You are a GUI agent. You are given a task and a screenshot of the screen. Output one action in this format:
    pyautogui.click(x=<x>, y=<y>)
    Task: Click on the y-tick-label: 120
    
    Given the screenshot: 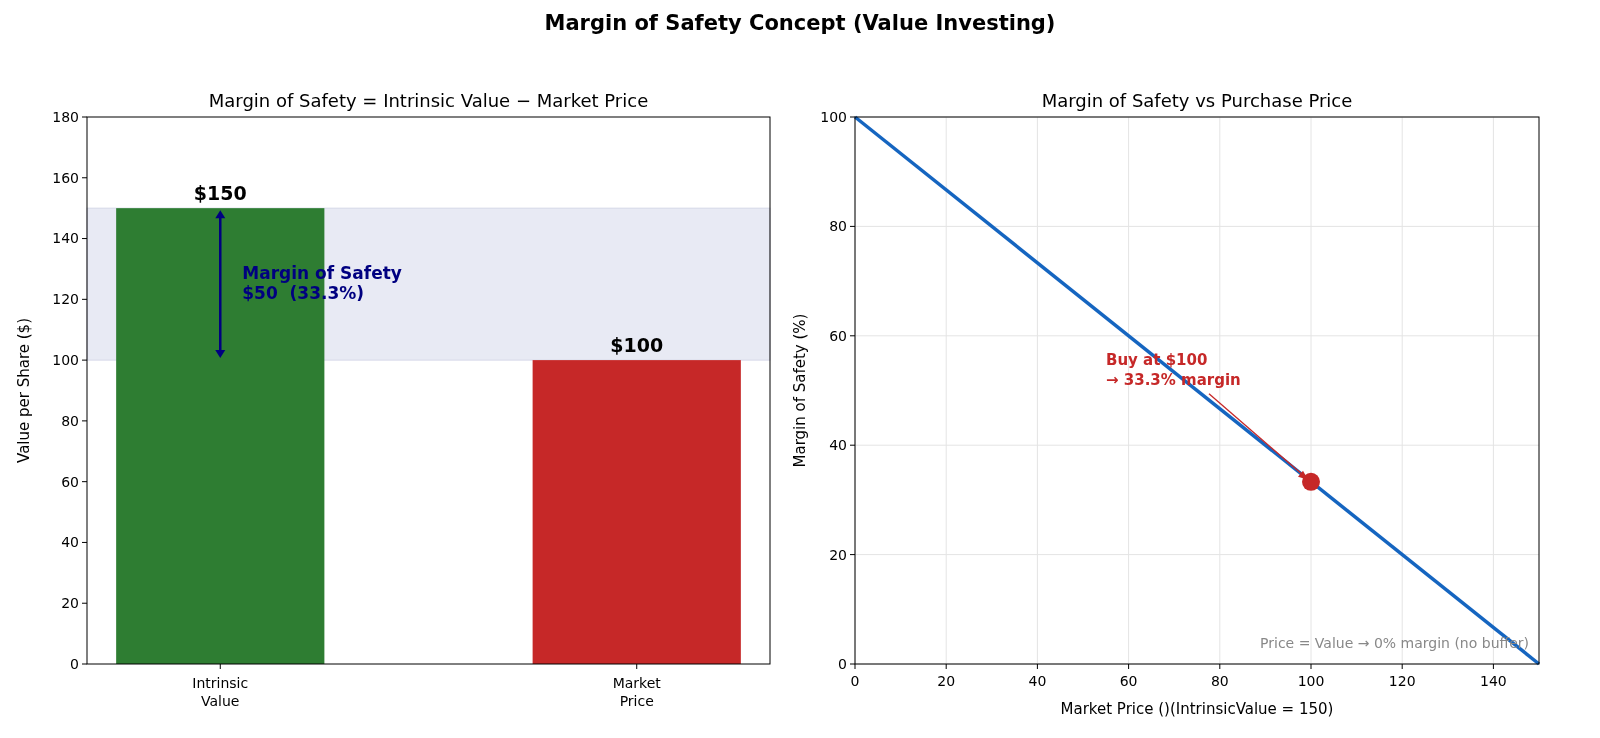 What is the action you would take?
    pyautogui.click(x=65, y=299)
    